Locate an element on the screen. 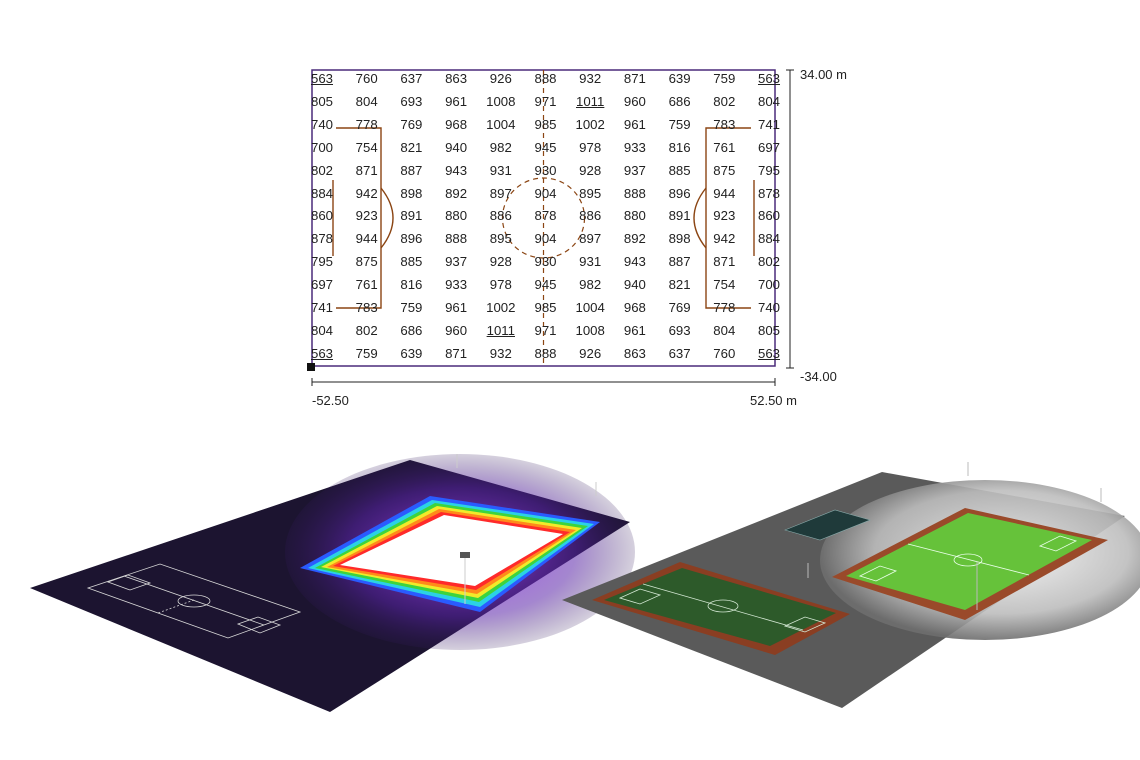 This screenshot has width=1140, height=760. grid-value: 933 is located at coordinates (456, 285).